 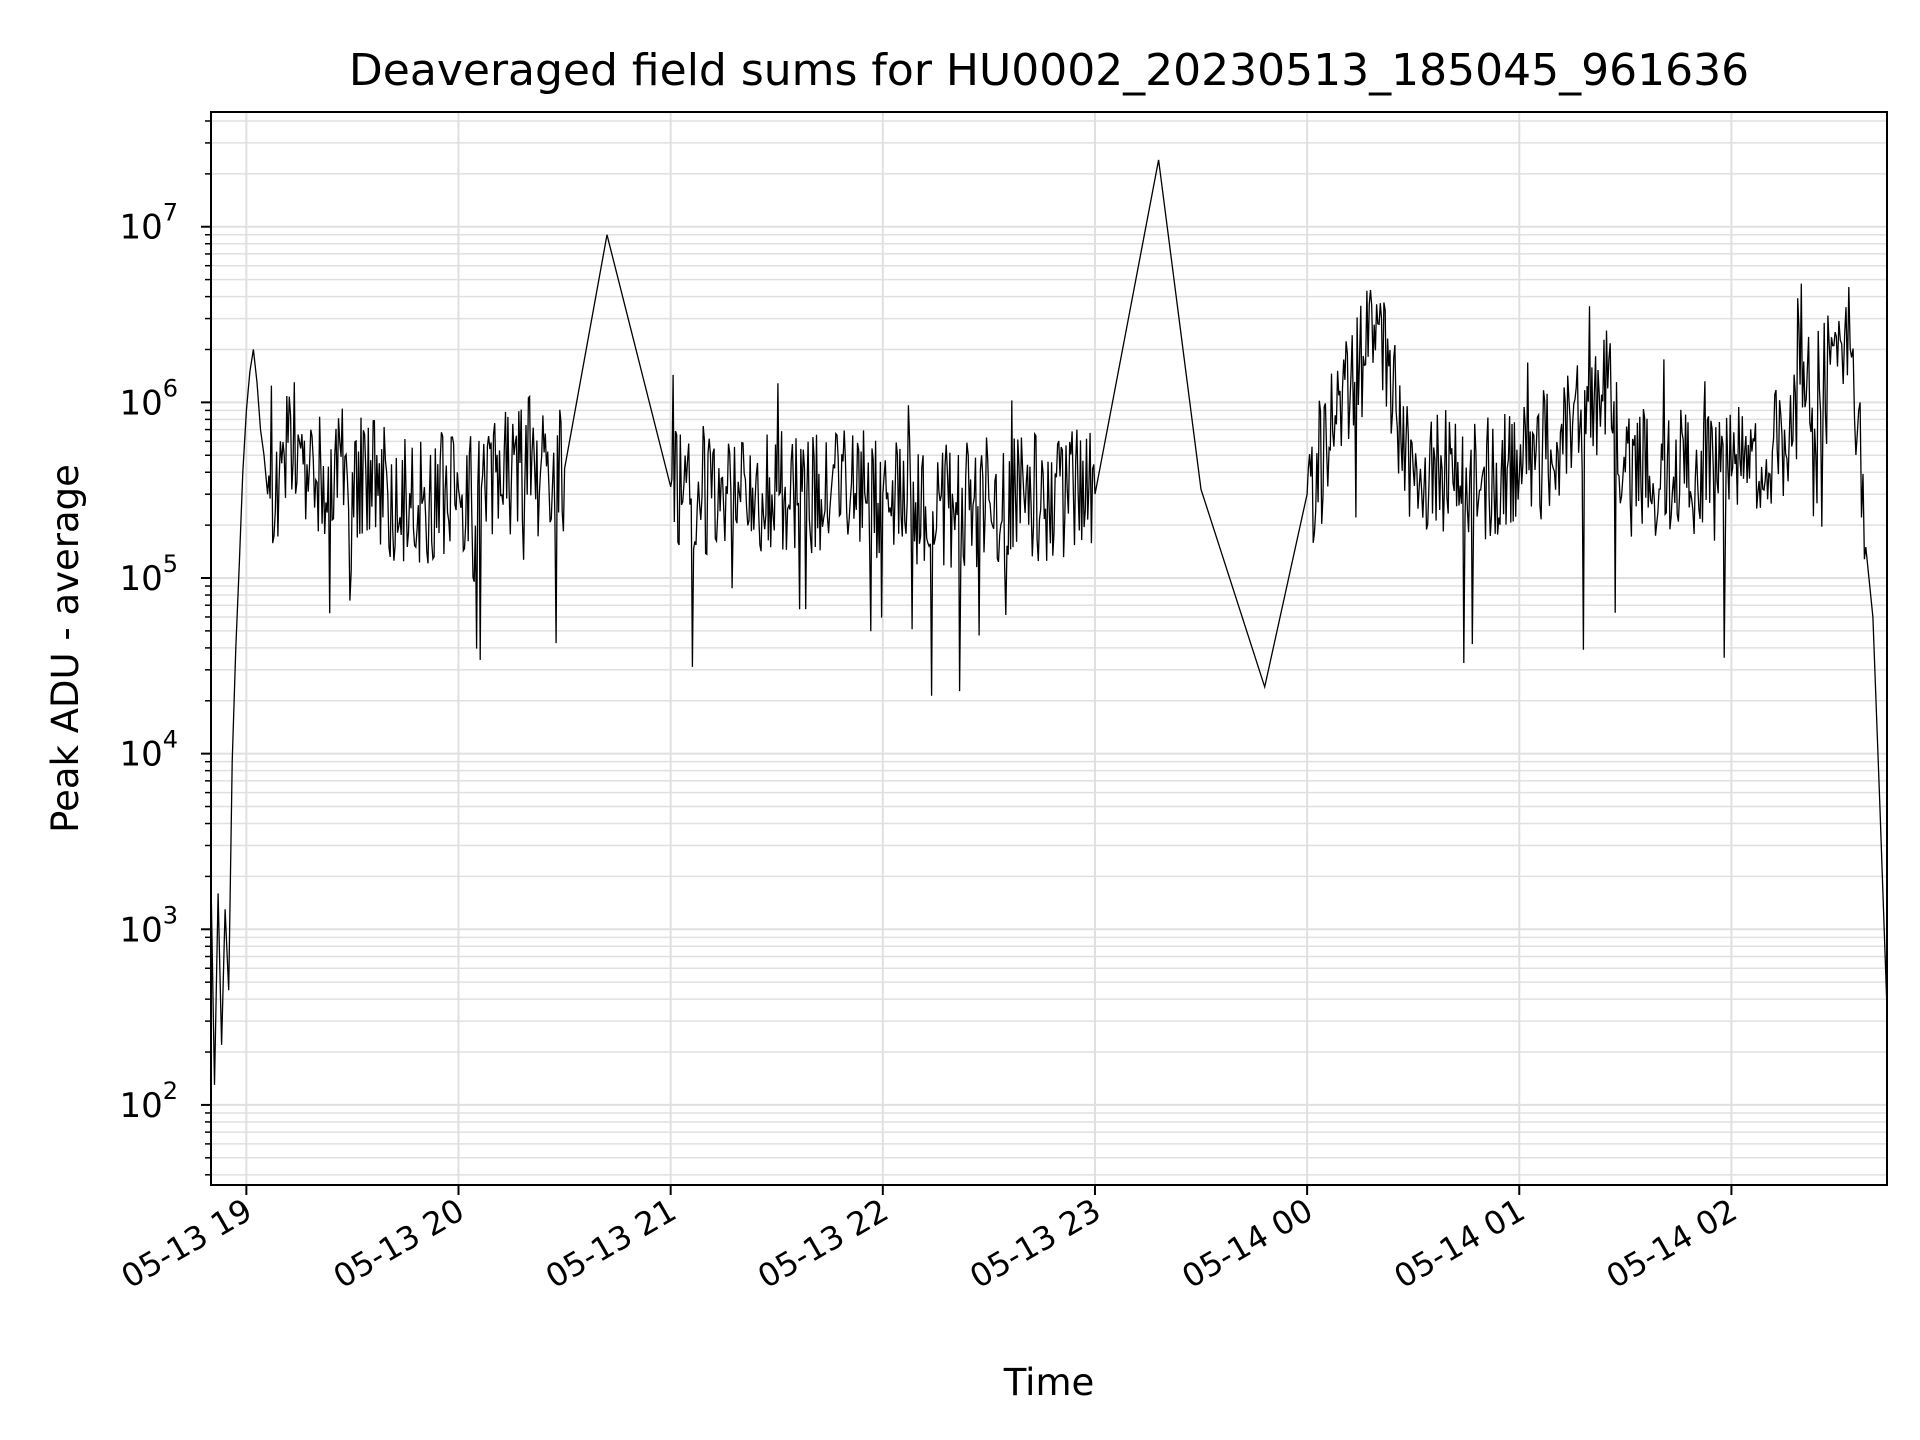 I want to click on y-tick-label: 10⁵, so click(x=148, y=574).